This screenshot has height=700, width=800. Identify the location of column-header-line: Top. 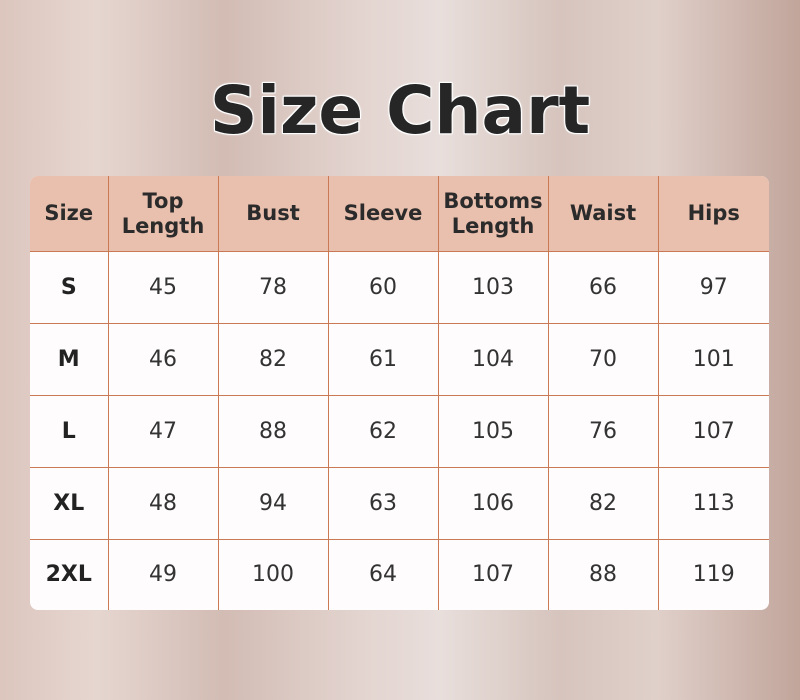
(163, 200).